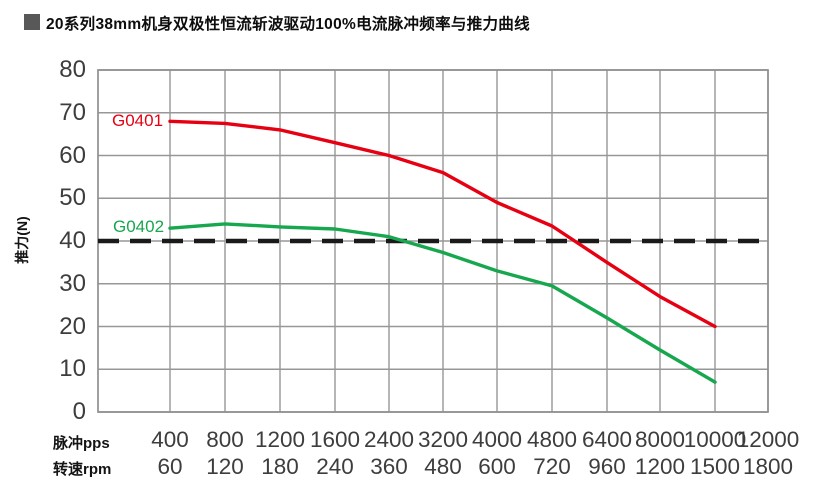 The image size is (814, 500). What do you see at coordinates (72, 283) in the screenshot?
I see `y-tick-label: 30` at bounding box center [72, 283].